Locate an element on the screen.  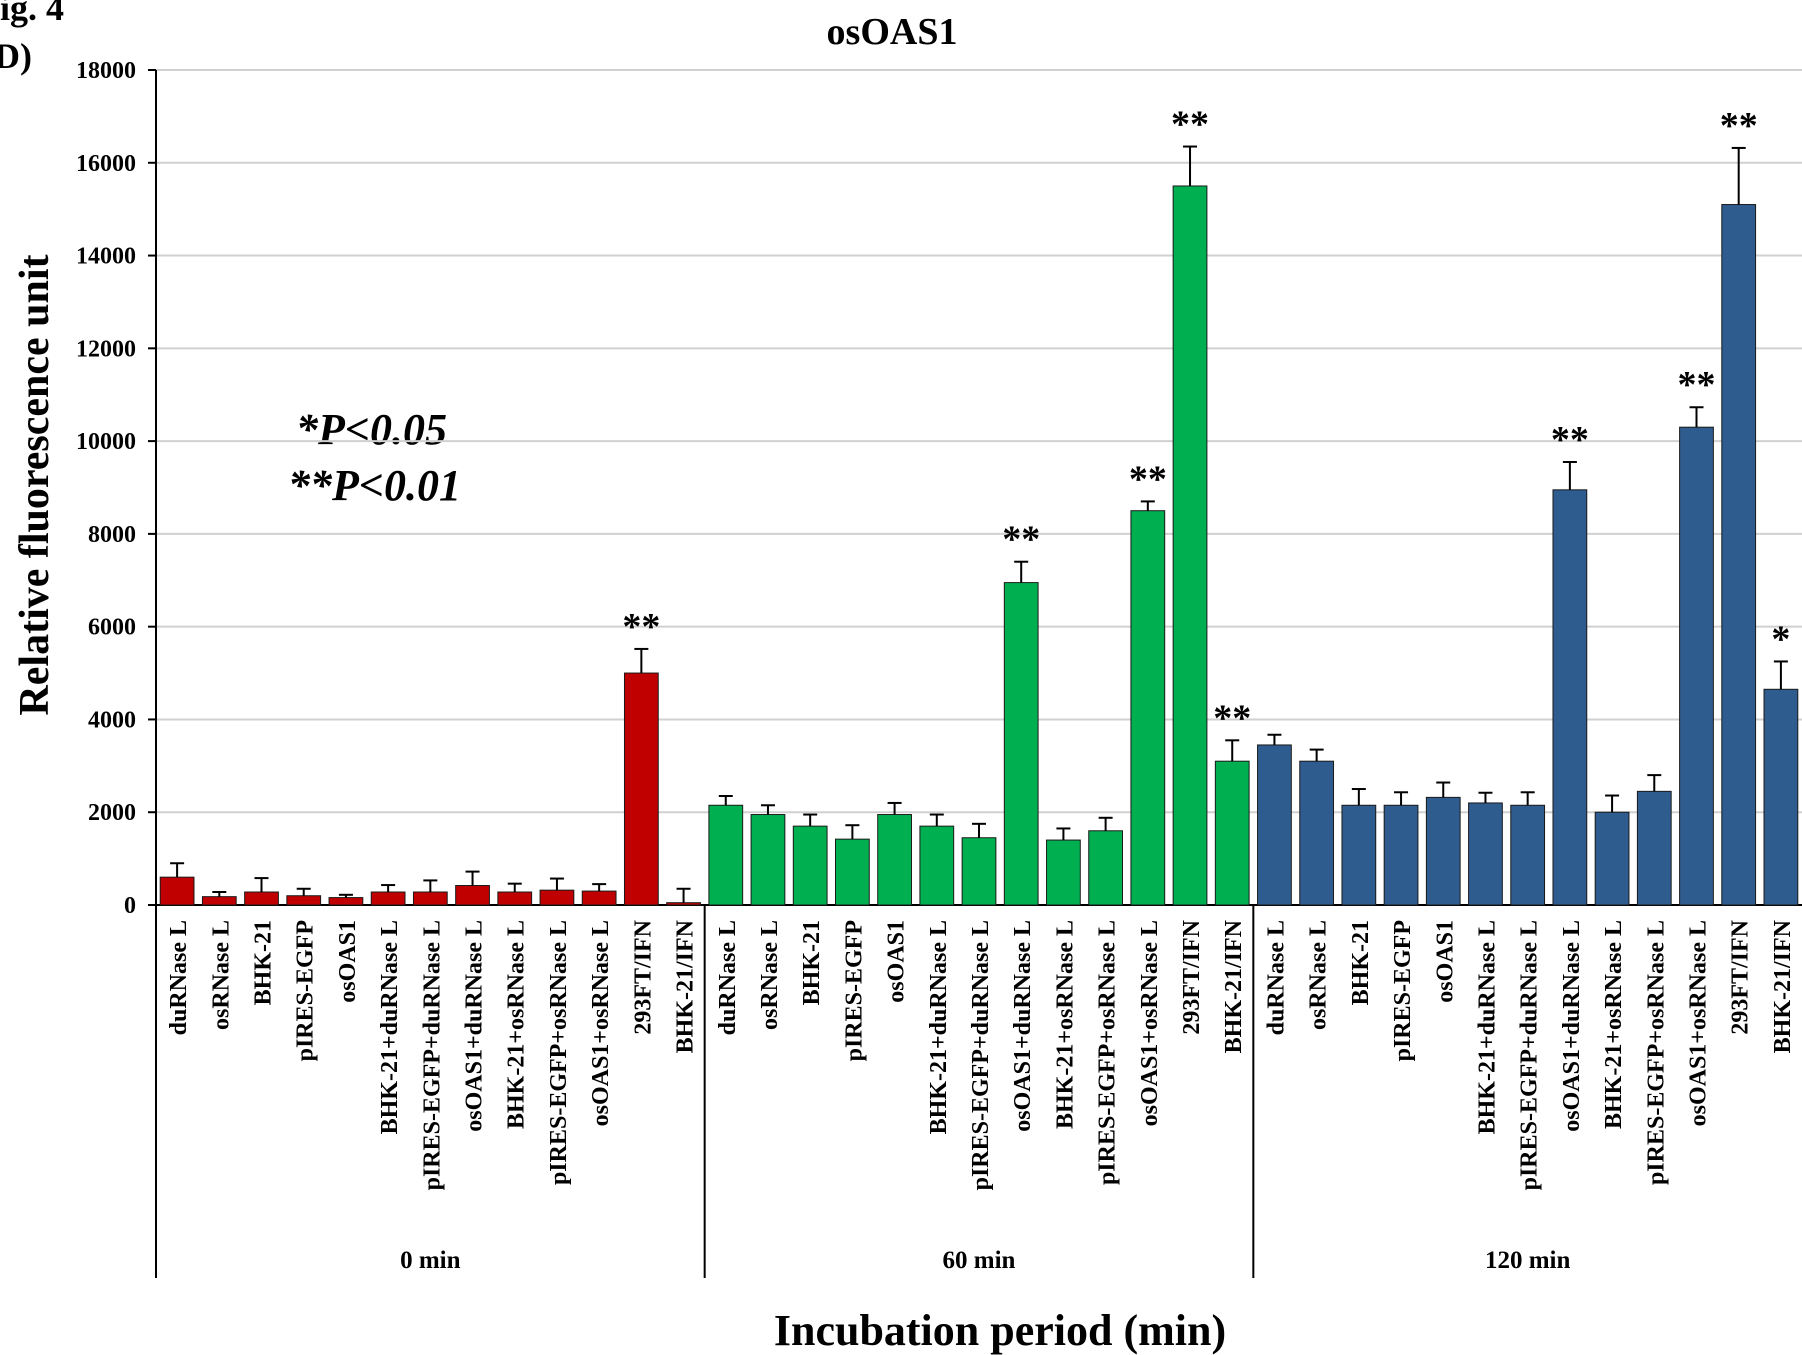
y-tick-label-16000: 16000 is located at coordinates (106, 164).